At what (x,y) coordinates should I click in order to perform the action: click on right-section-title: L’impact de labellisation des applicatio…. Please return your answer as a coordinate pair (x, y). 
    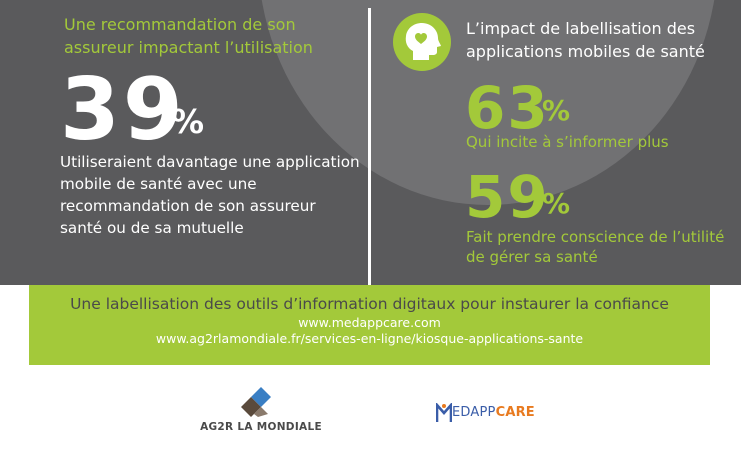
    Looking at the image, I should click on (585, 40).